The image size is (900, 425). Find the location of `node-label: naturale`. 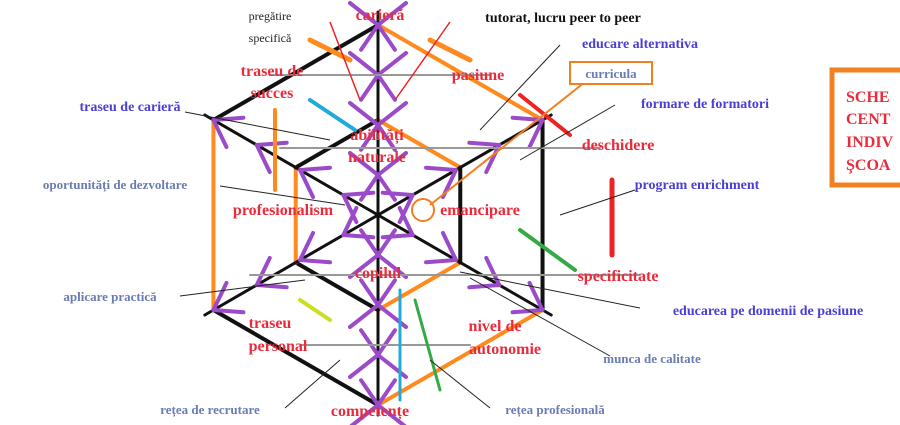

node-label: naturale is located at coordinates (377, 157).